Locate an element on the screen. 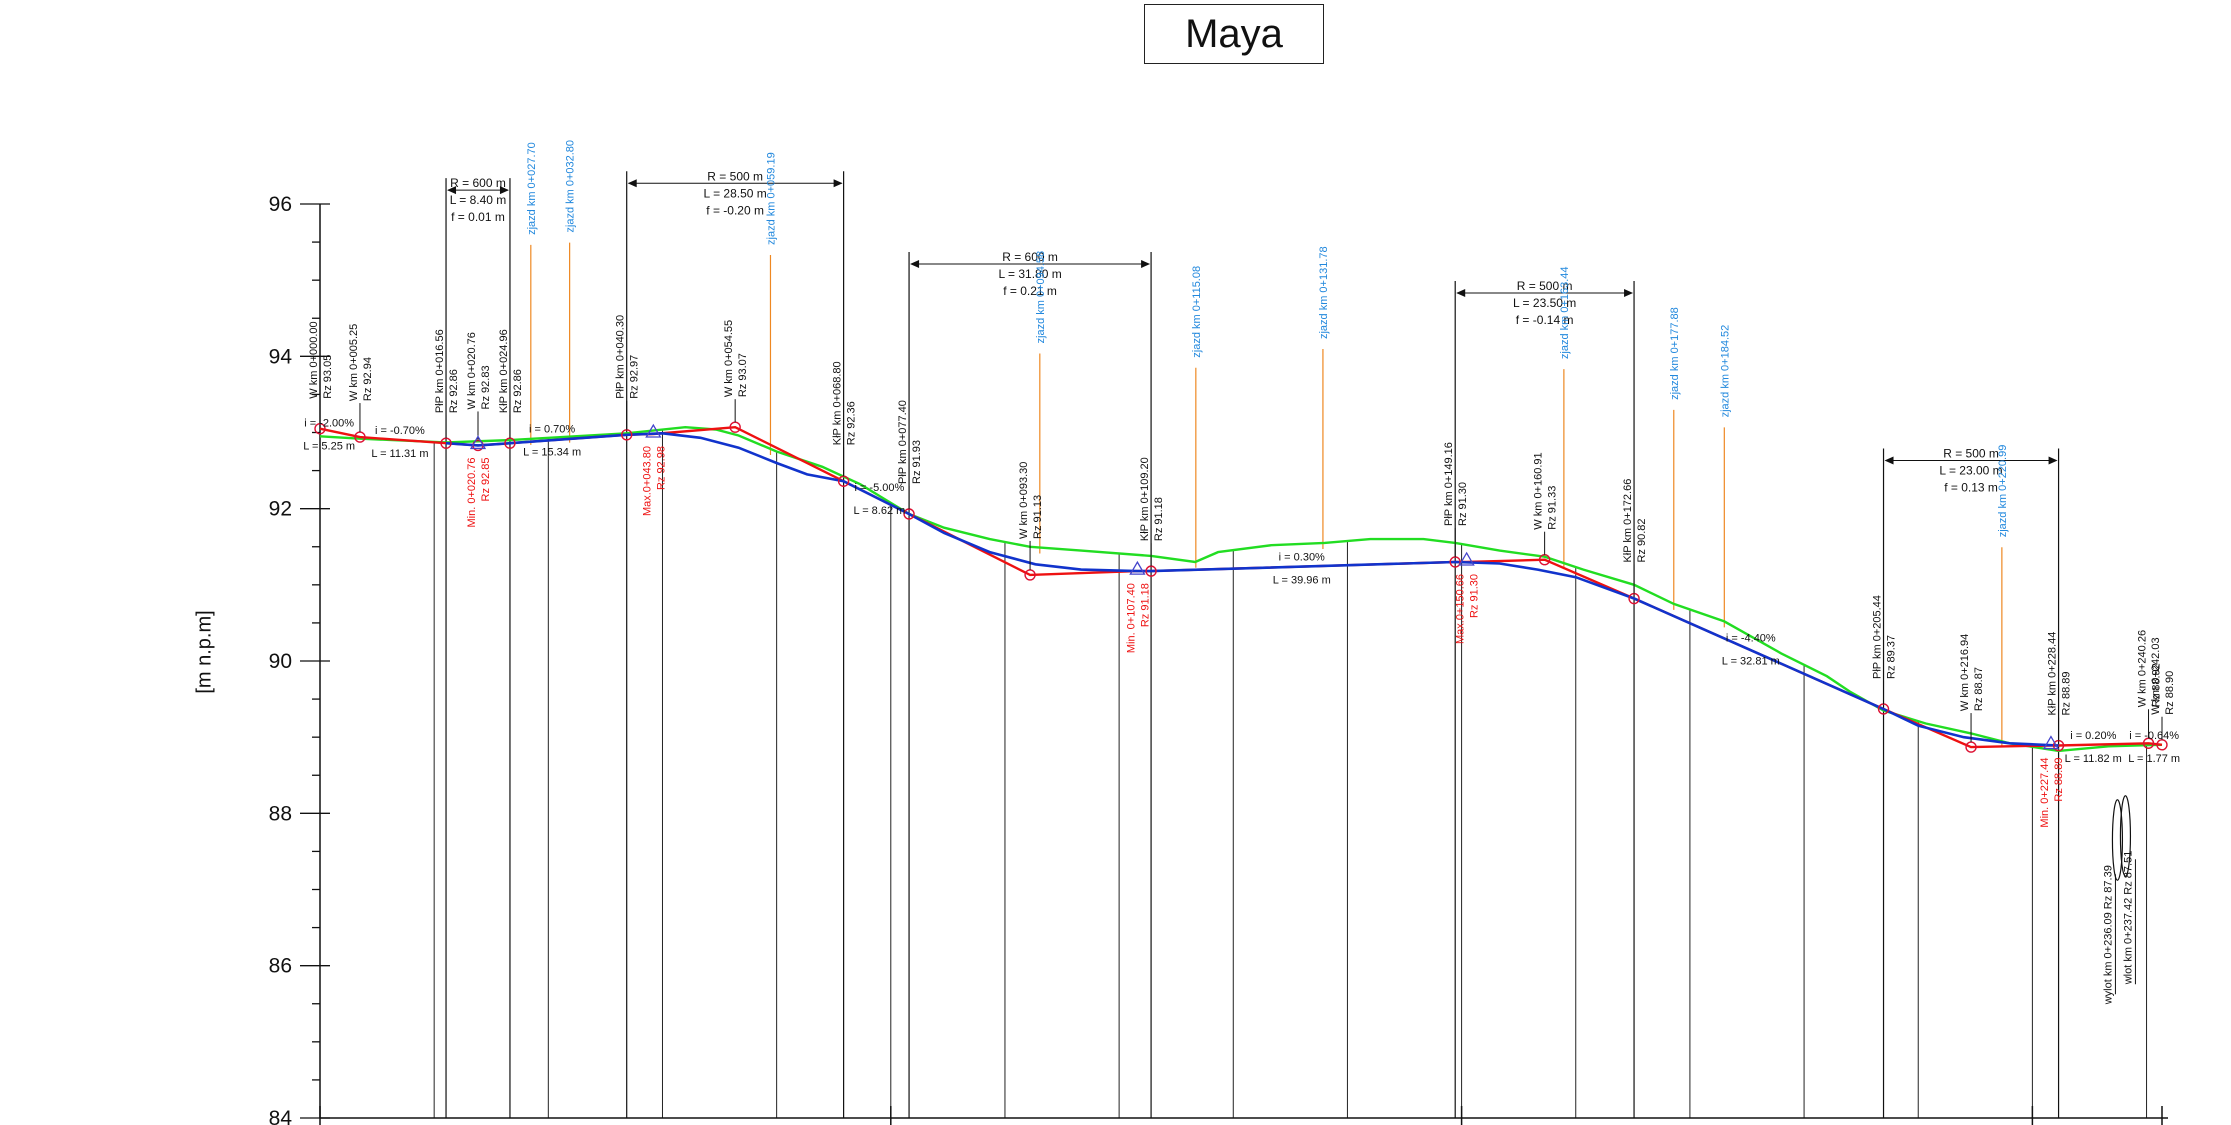 The image size is (2231, 1125). curve-parameter-label: L = 23.50 m is located at coordinates (1544, 303).